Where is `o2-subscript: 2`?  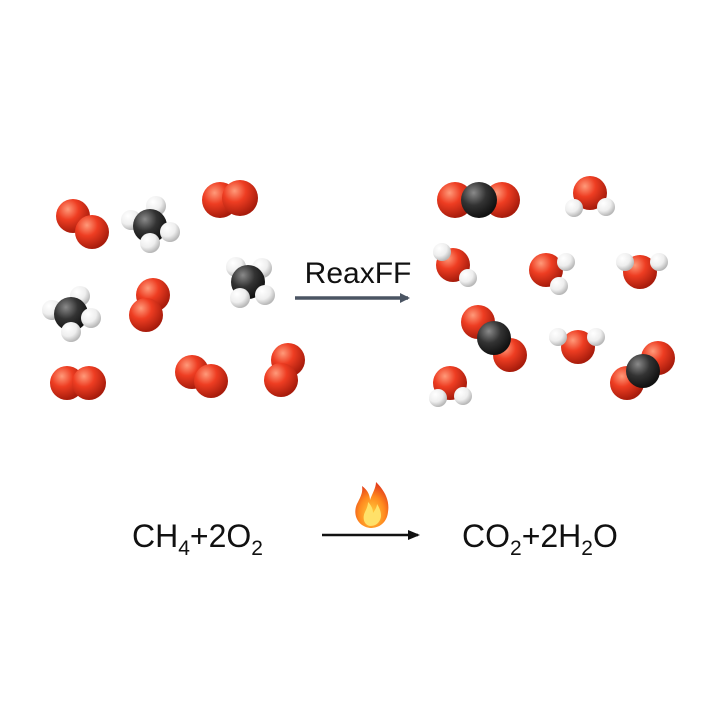
o2-subscript: 2 is located at coordinates (257, 548).